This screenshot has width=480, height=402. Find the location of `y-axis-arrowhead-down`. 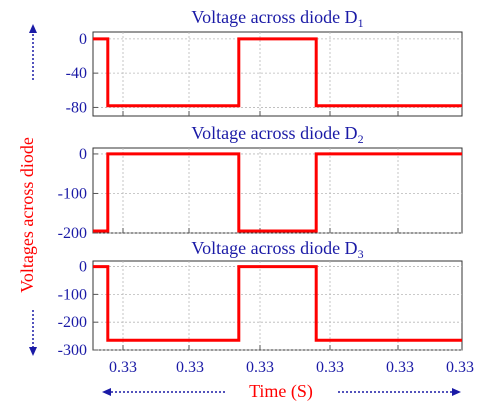

y-axis-arrowhead-down is located at coordinates (33, 351).